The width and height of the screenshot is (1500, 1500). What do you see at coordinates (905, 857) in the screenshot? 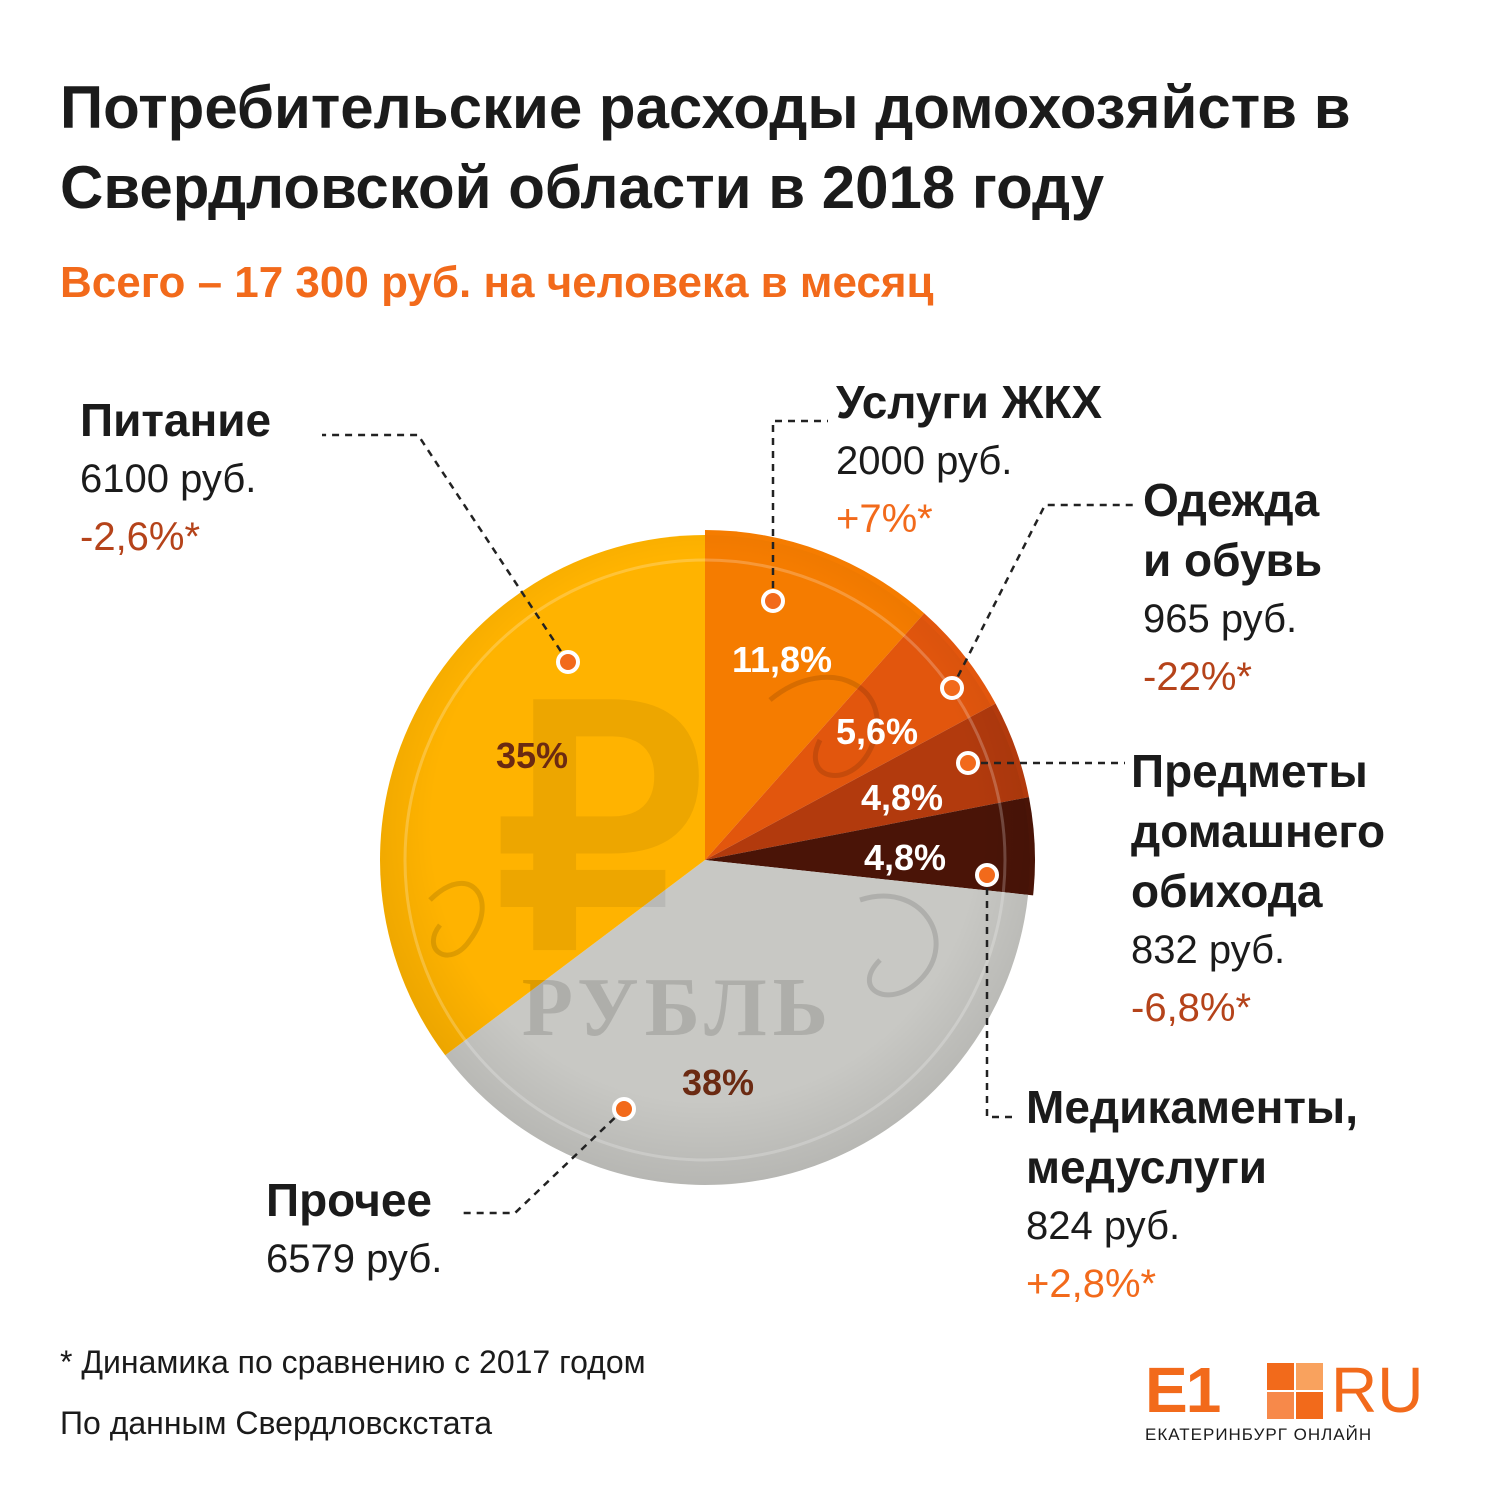
I see `percent-label-medicine: 4,8%` at bounding box center [905, 857].